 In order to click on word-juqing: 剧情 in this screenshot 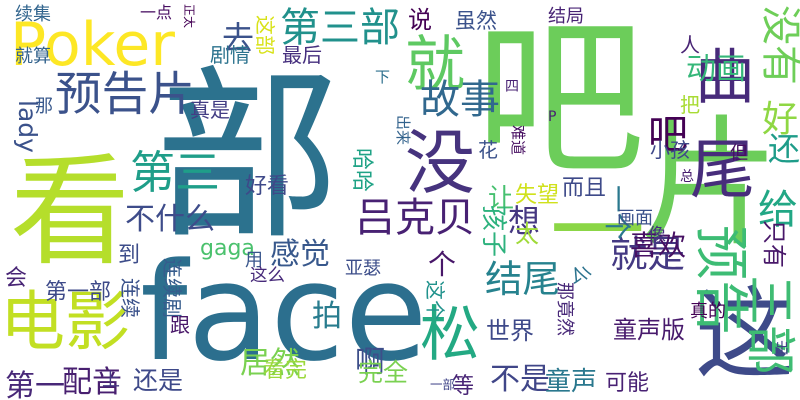, I will do `click(230, 55)`.